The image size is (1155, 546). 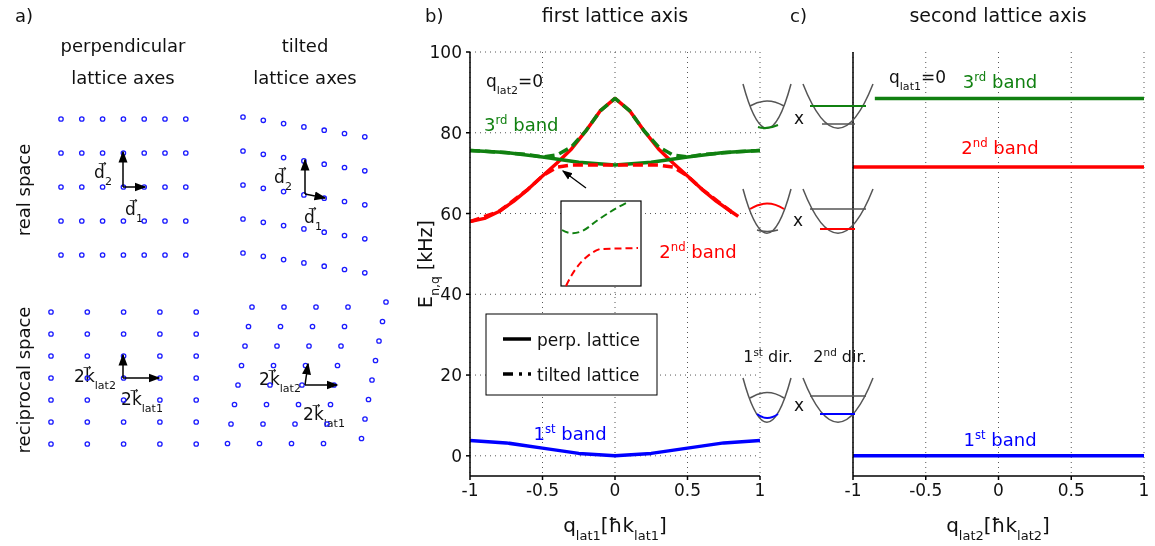 I want to click on annotation: perp. lattice, so click(x=588, y=340).